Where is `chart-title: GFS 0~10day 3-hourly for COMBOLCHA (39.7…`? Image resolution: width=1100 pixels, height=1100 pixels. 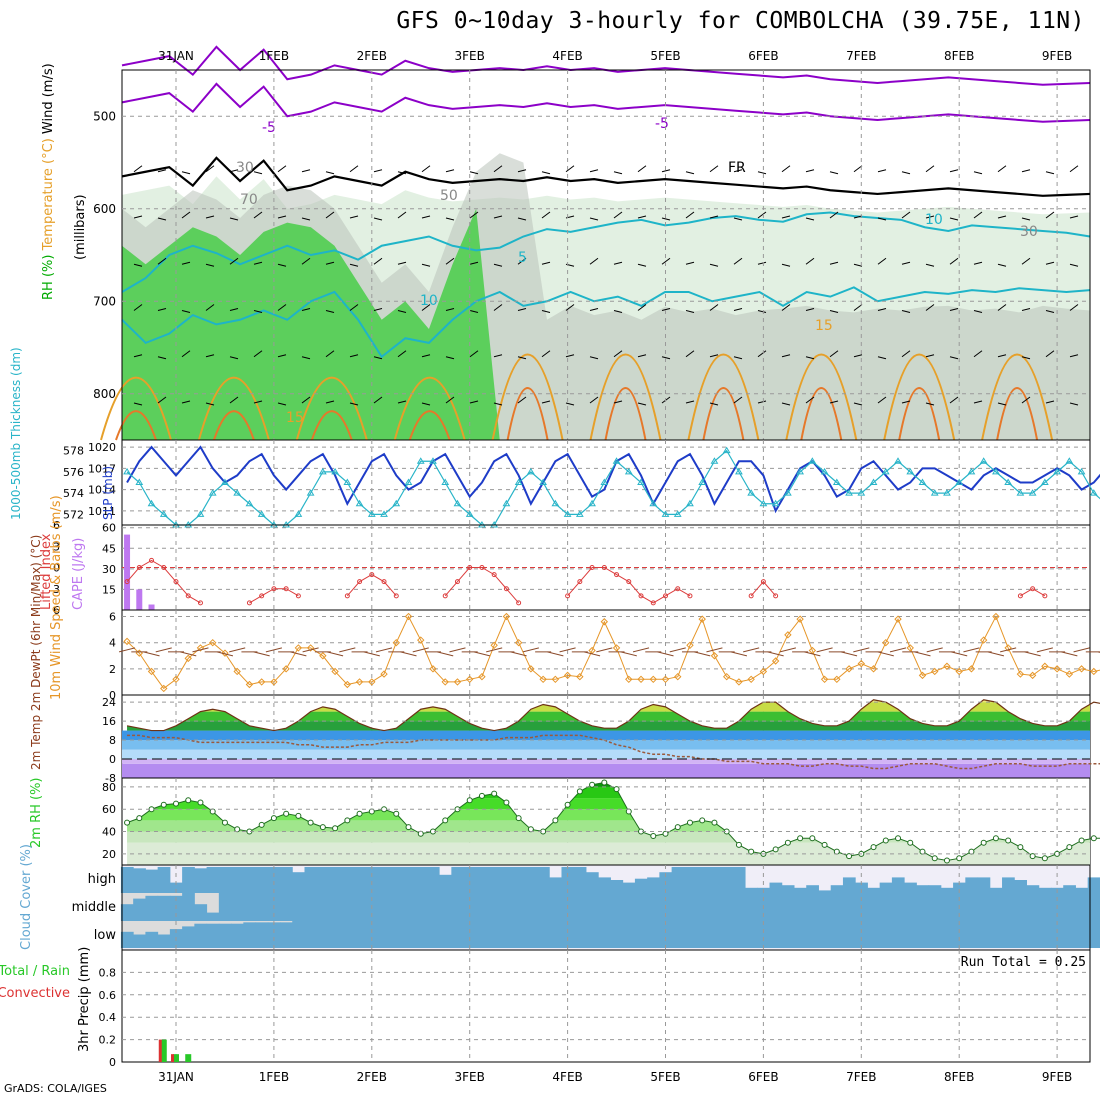
chart-title: GFS 0~10day 3-hourly for COMBOLCHA (39.7… is located at coordinates (740, 21).